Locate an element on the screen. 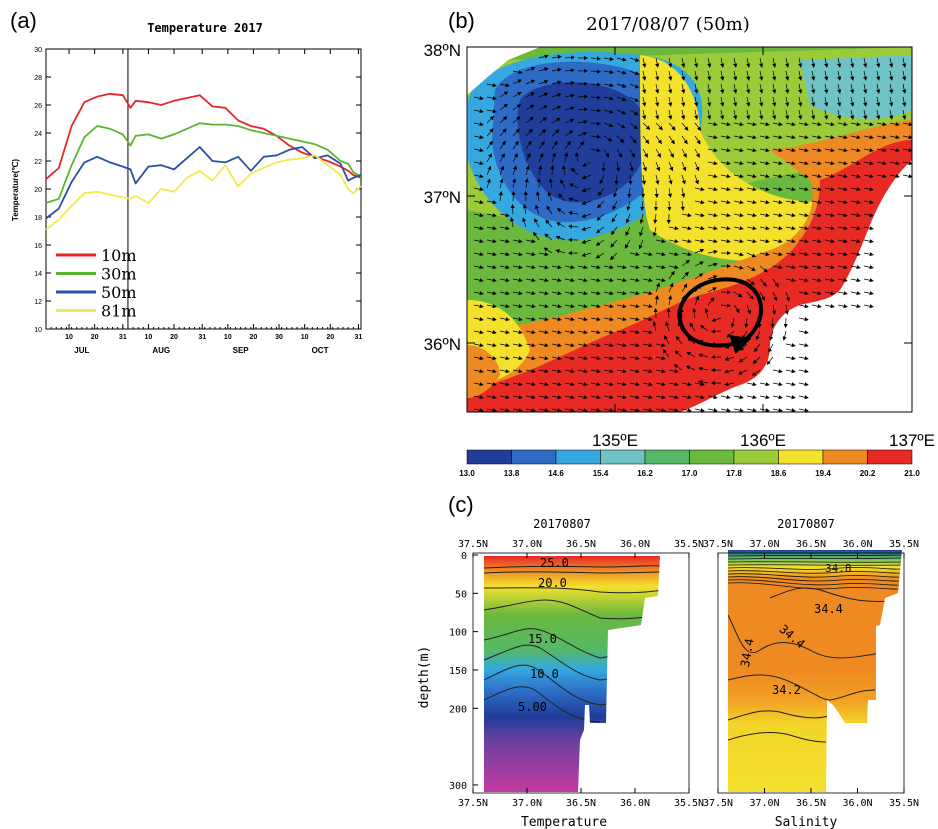 Image resolution: width=938 pixels, height=829 pixels. section-s-title: 20170807 is located at coordinates (806, 524).